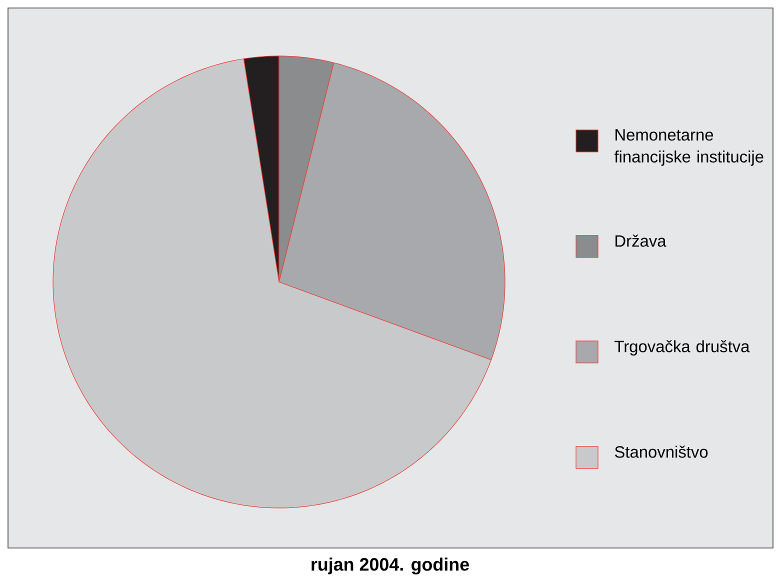  Describe the element at coordinates (661, 452) in the screenshot. I see `legend-label: Stanovništvo` at that location.